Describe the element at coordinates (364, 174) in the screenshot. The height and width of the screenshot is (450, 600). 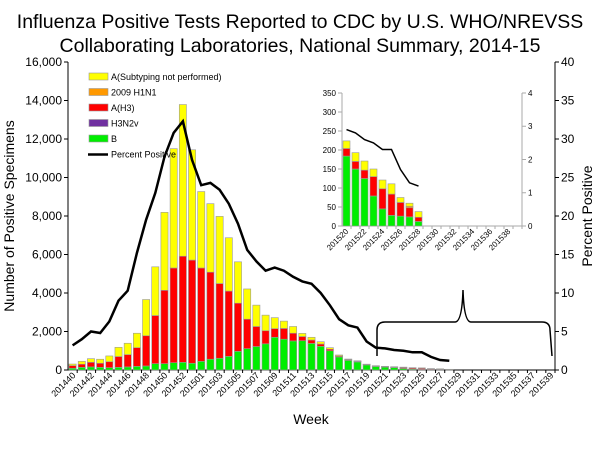
I see `inset-bar-a-h3--201522` at that location.